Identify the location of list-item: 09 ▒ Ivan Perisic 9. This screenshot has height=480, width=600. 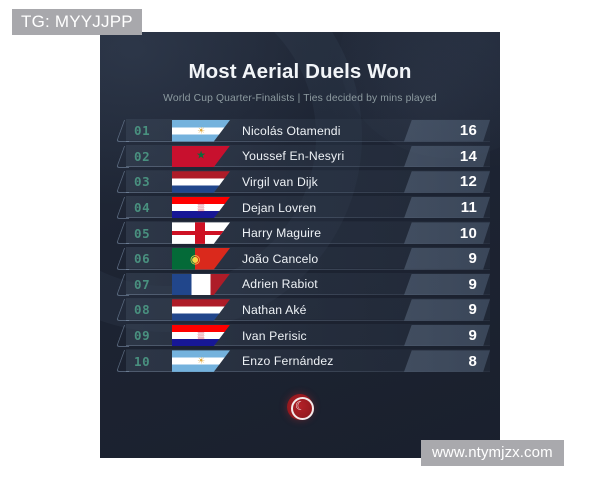
(300, 336).